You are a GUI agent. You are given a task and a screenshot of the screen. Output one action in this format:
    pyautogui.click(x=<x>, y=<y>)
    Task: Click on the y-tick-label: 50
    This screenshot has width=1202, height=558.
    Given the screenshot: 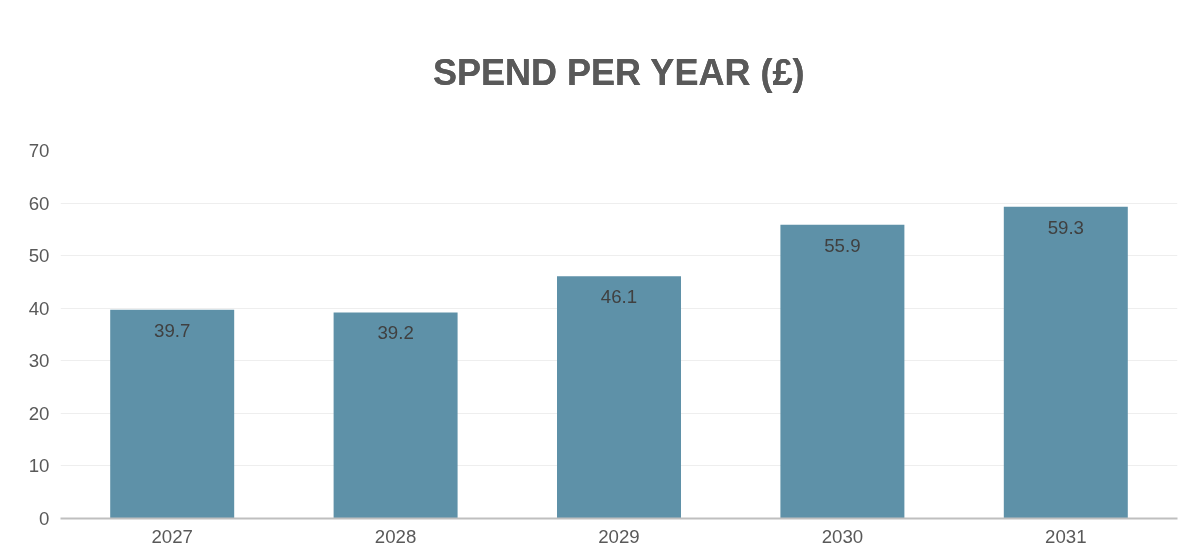 What is the action you would take?
    pyautogui.click(x=39, y=256)
    